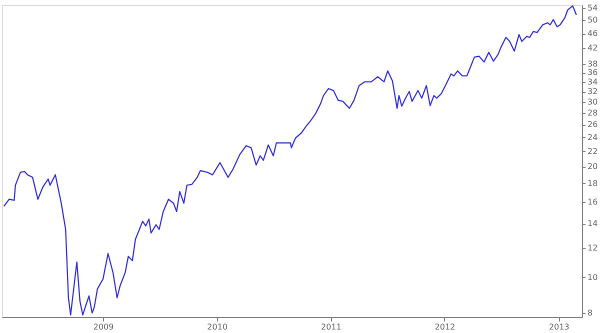  Describe the element at coordinates (559, 327) in the screenshot. I see `x-tick-label: 2013` at that location.